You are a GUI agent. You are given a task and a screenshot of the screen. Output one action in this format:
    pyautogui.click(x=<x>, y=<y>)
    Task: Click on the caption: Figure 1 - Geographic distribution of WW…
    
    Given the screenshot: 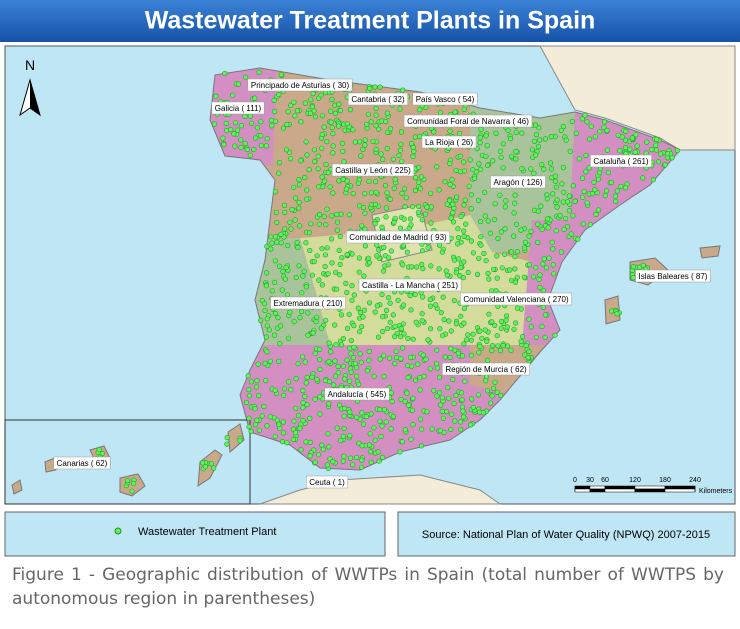 What is the action you would take?
    pyautogui.click(x=368, y=587)
    